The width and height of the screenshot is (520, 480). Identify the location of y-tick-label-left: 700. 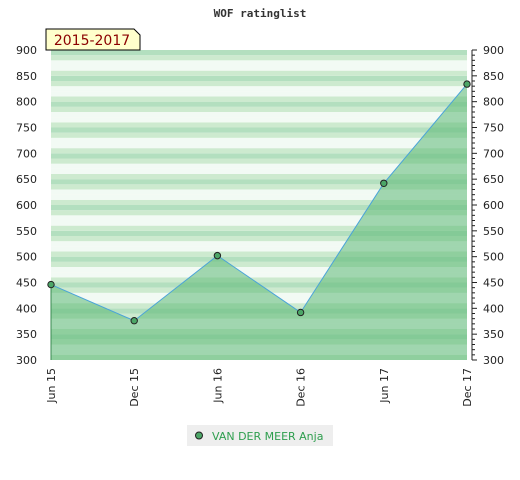
(26, 153).